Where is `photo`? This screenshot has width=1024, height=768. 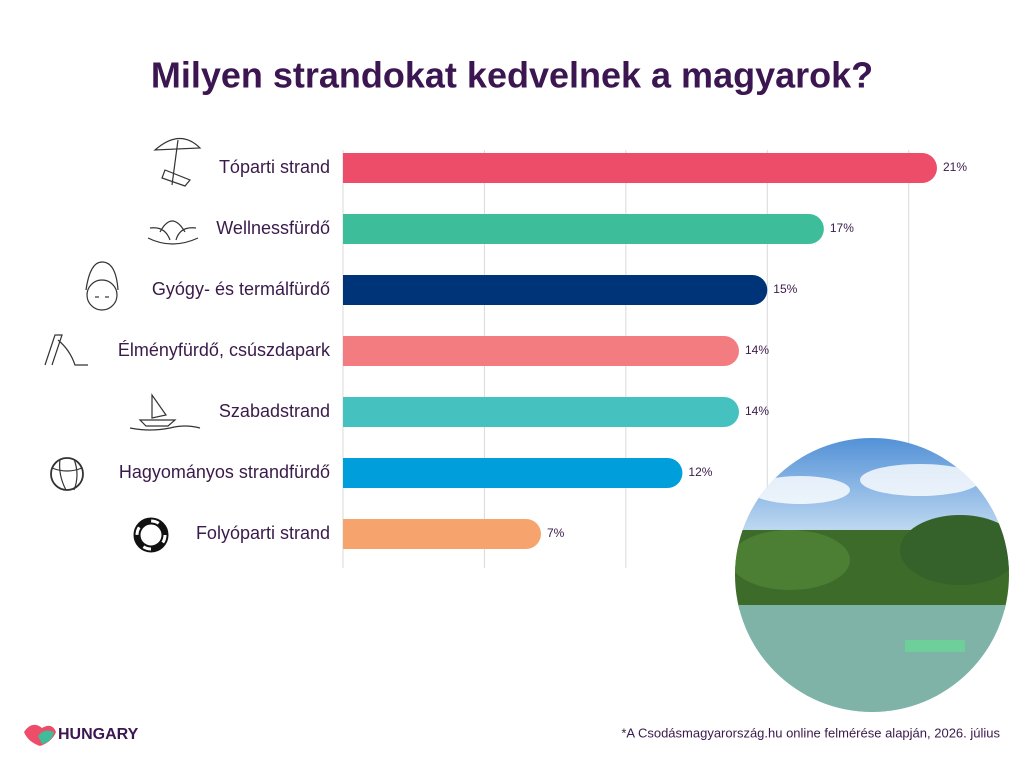
photo is located at coordinates (872, 575).